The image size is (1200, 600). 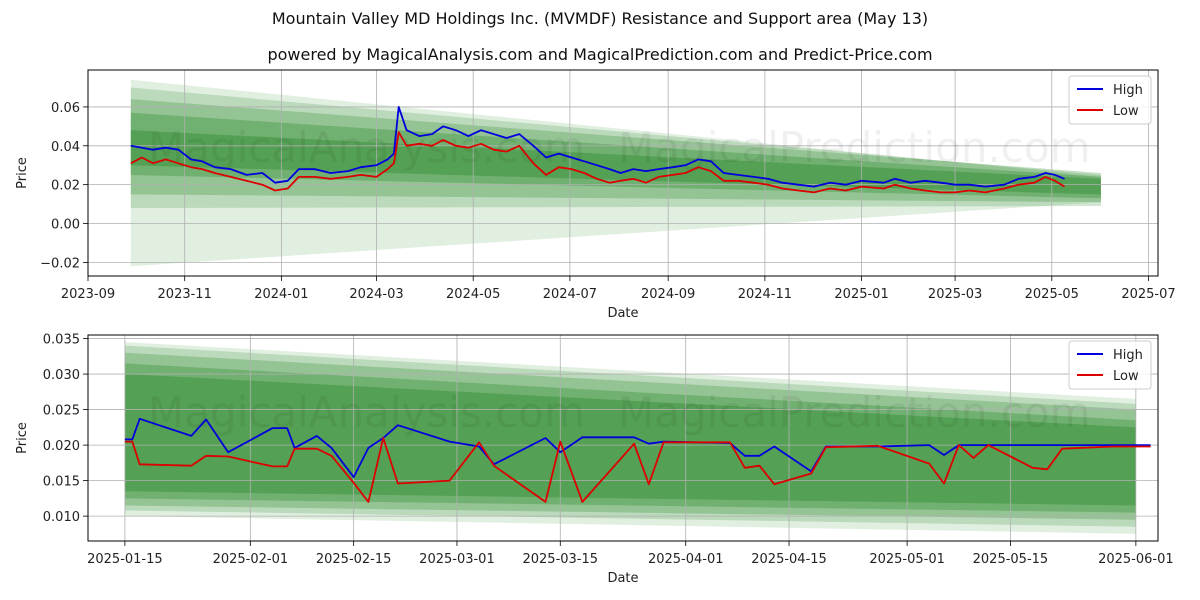 What do you see at coordinates (668, 294) in the screenshot?
I see `x-tick-label: 2024-09` at bounding box center [668, 294].